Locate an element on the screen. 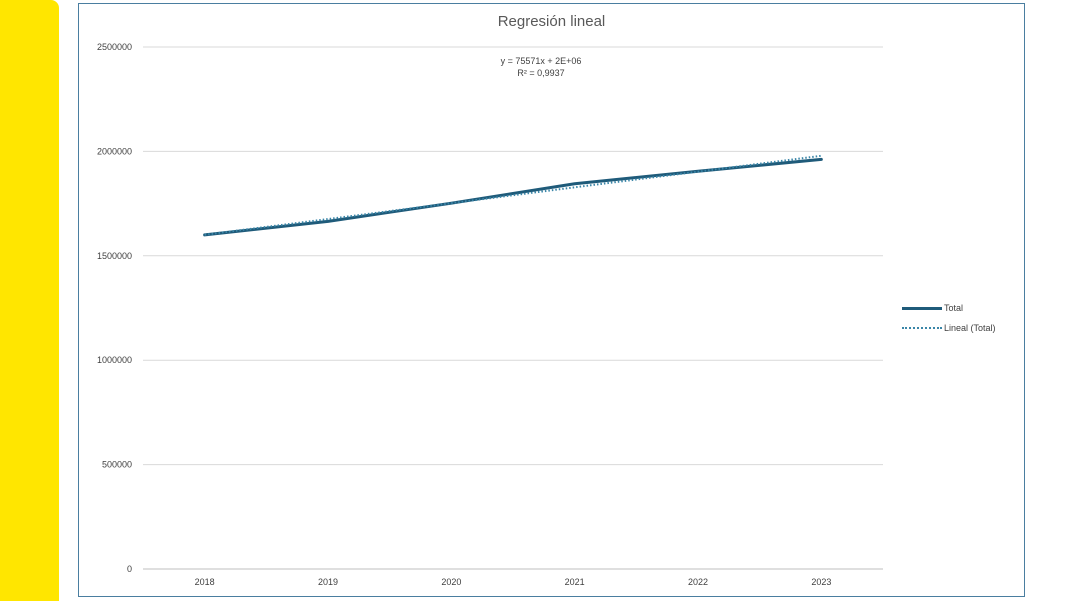 This screenshot has height=601, width=1068. trendline-equation: y = 75571x + 2E+06 is located at coordinates (541, 61).